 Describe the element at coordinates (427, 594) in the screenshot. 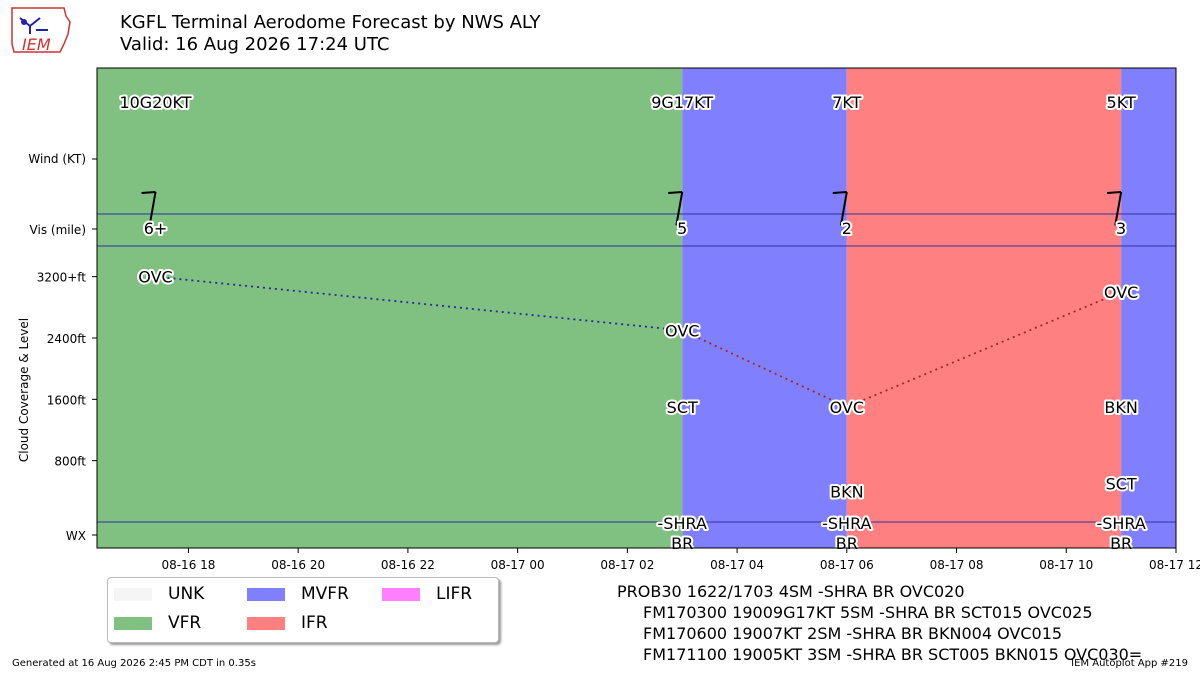

I see `legend-item-lifr: LIFR` at that location.